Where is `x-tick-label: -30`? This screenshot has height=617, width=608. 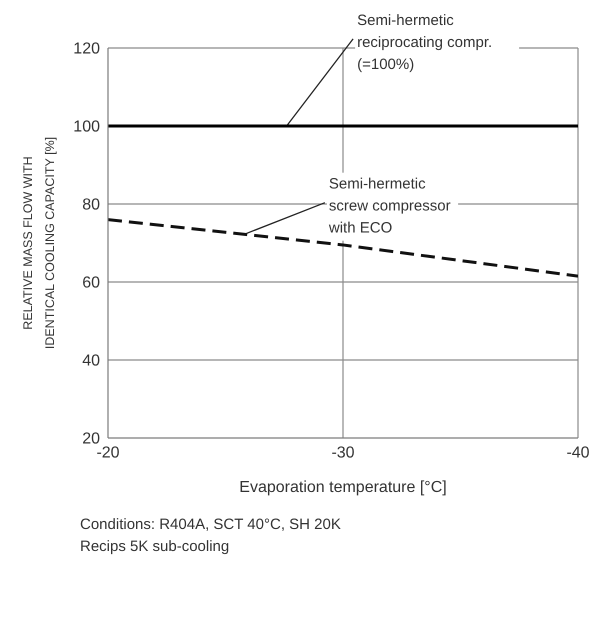 x-tick-label: -30 is located at coordinates (343, 453).